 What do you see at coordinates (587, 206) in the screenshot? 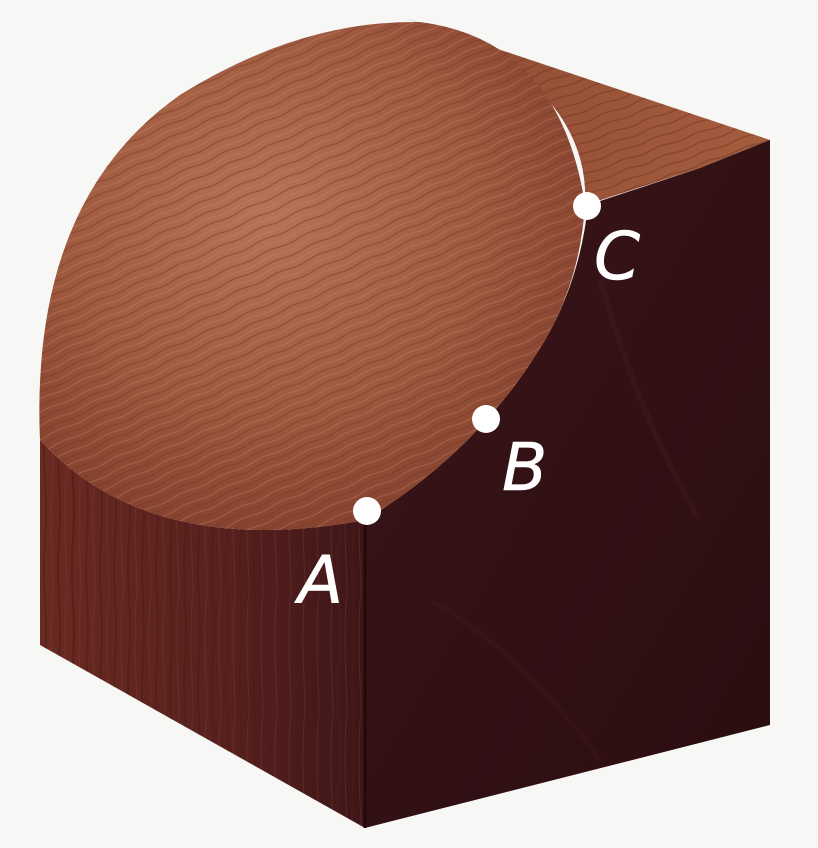
I see `point-c-marker` at bounding box center [587, 206].